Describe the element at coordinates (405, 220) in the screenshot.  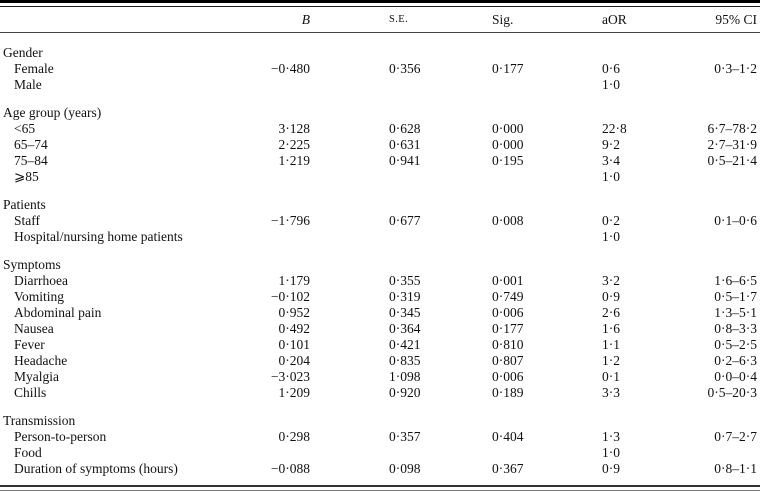
I see `cell-se: 0·677` at that location.